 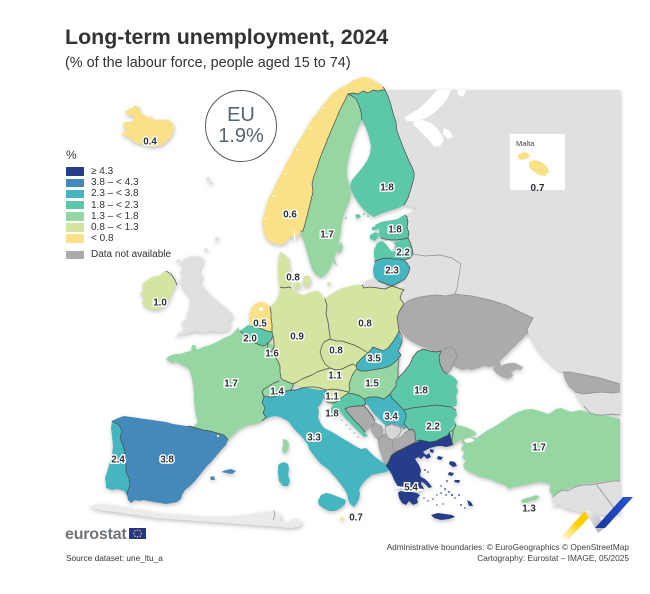 What do you see at coordinates (356, 518) in the screenshot?
I see `svg-text: 0.7` at bounding box center [356, 518].